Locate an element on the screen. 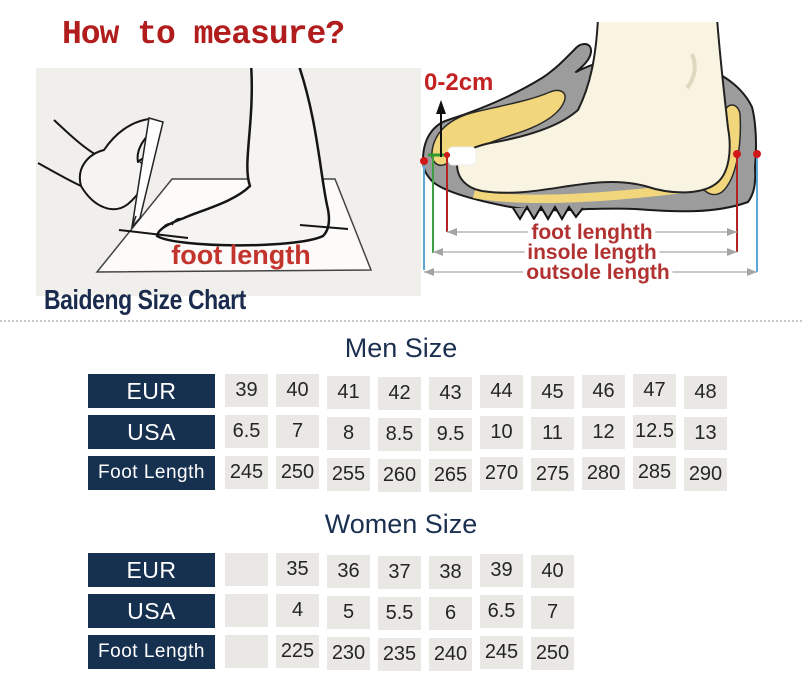  gap-arrow-head is located at coordinates (441, 107).